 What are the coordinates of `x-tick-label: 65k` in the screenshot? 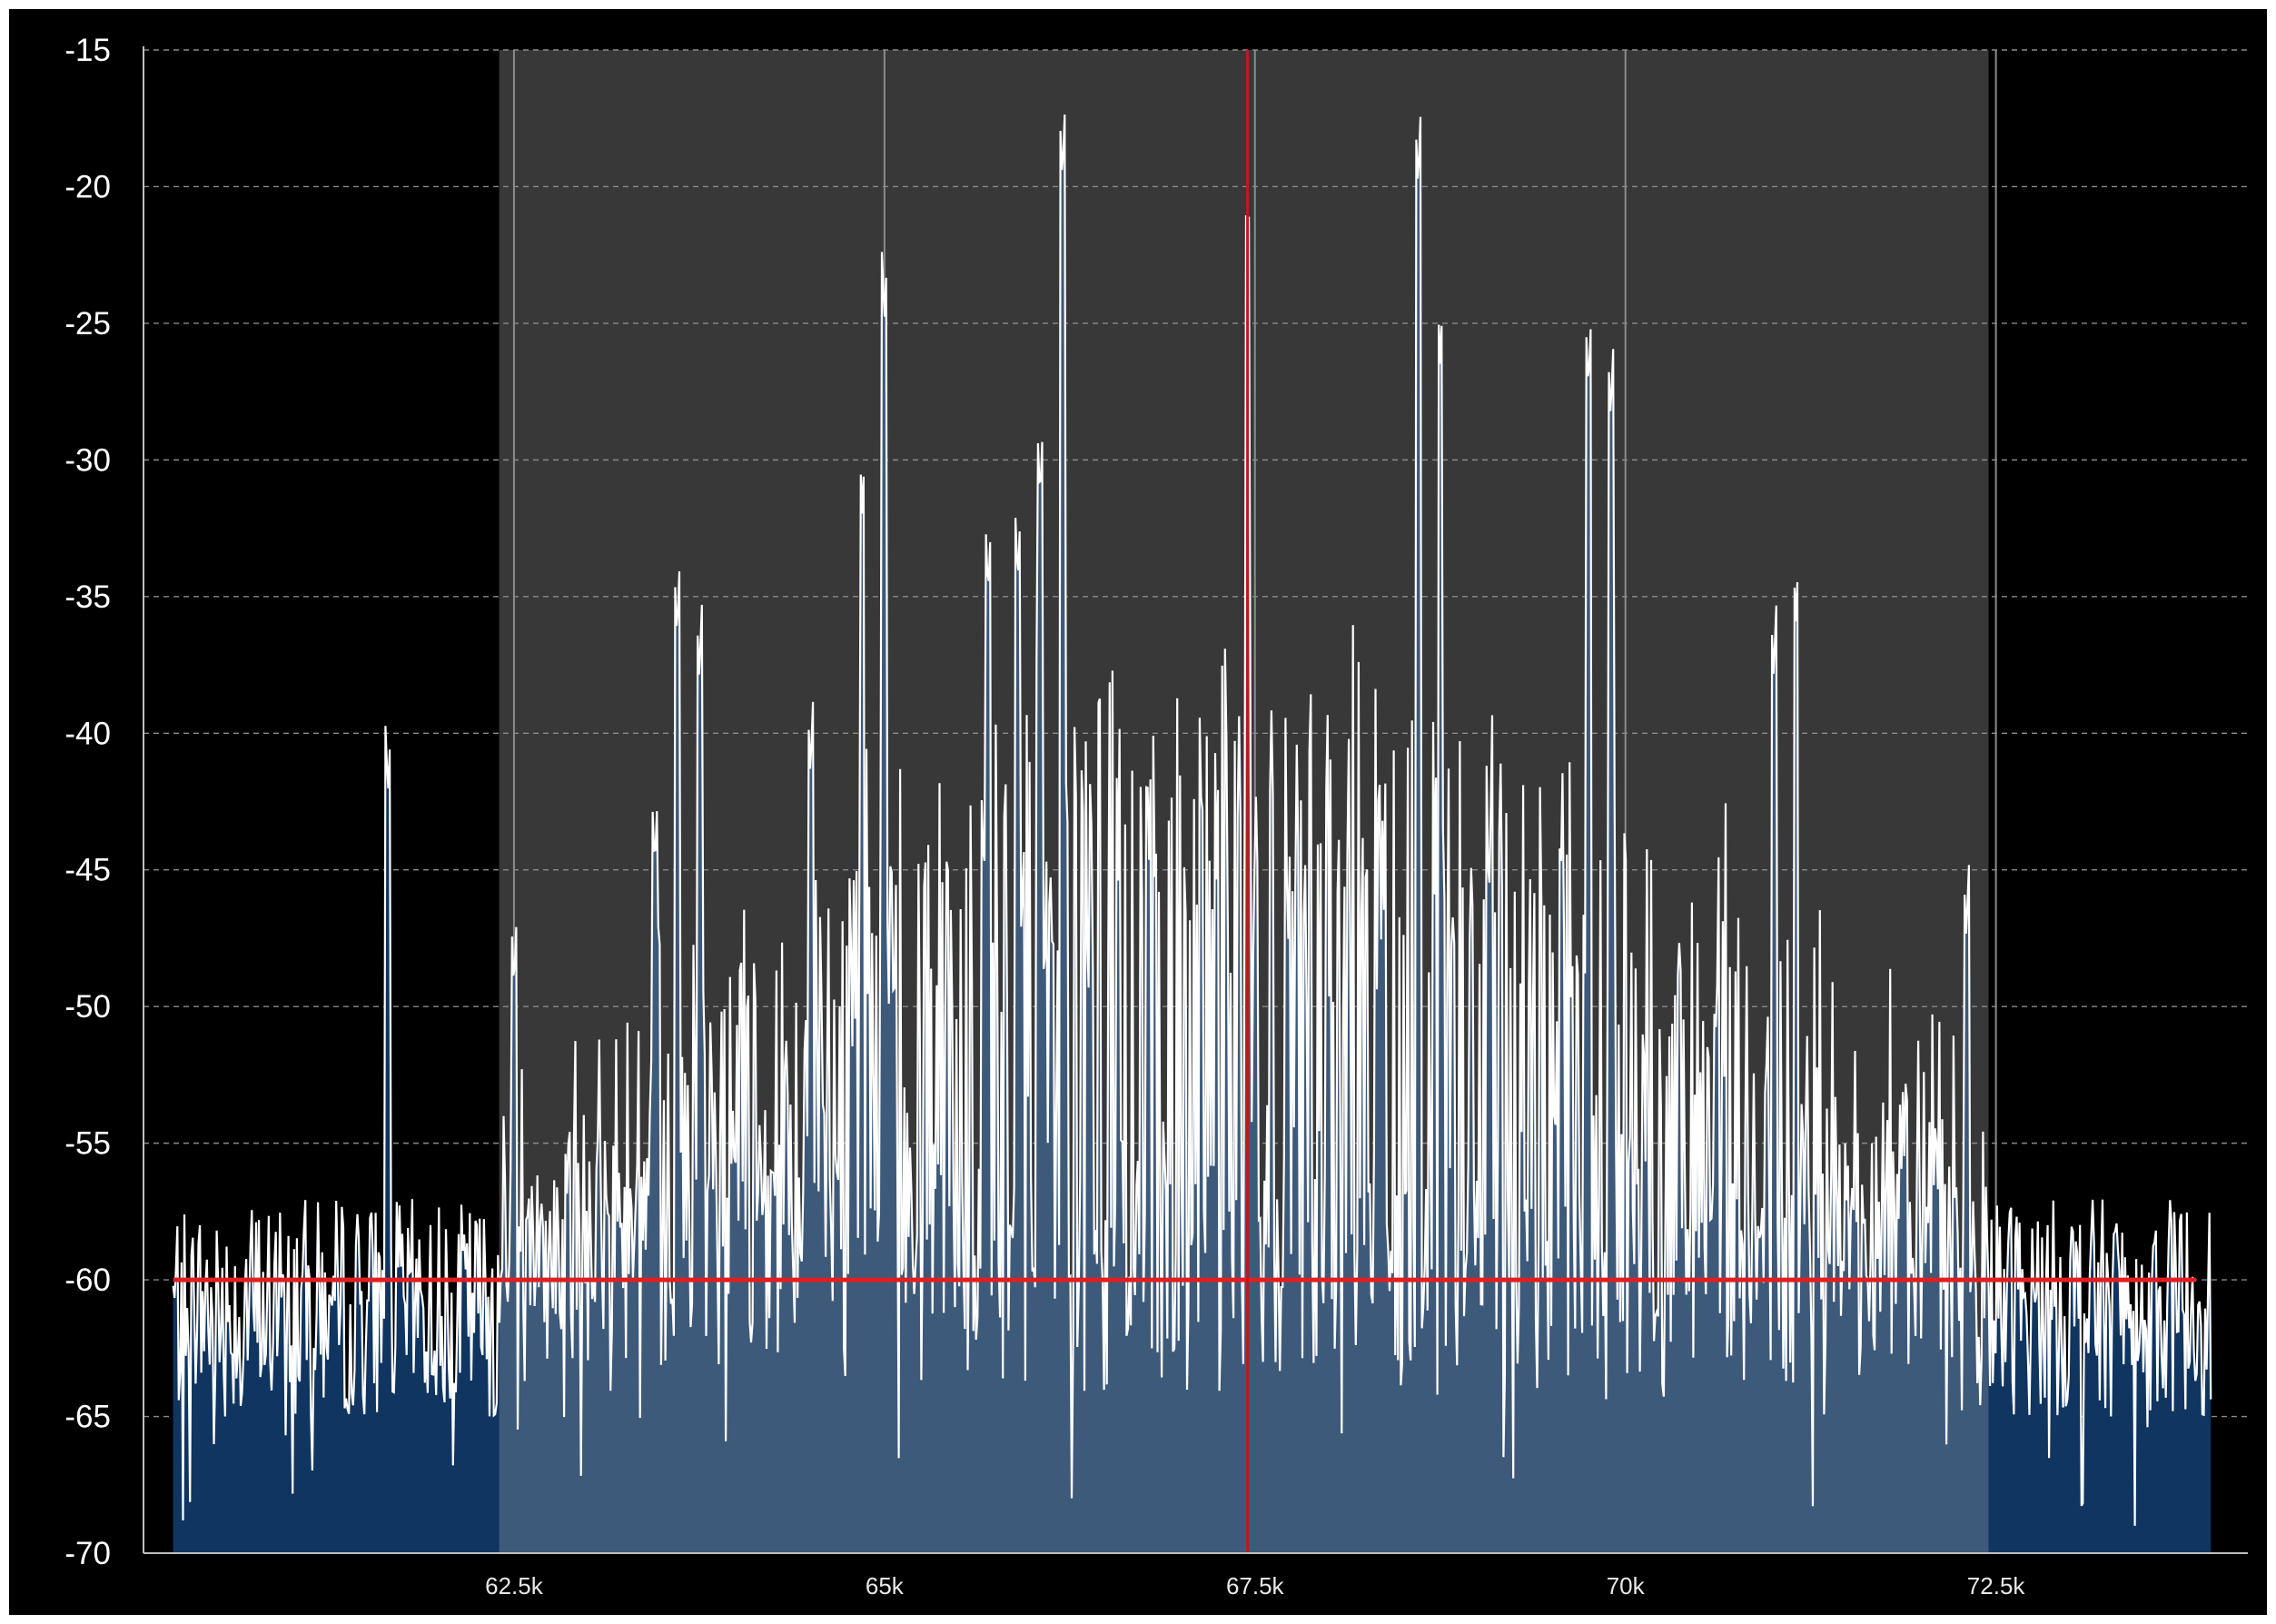 It's located at (886, 1585).